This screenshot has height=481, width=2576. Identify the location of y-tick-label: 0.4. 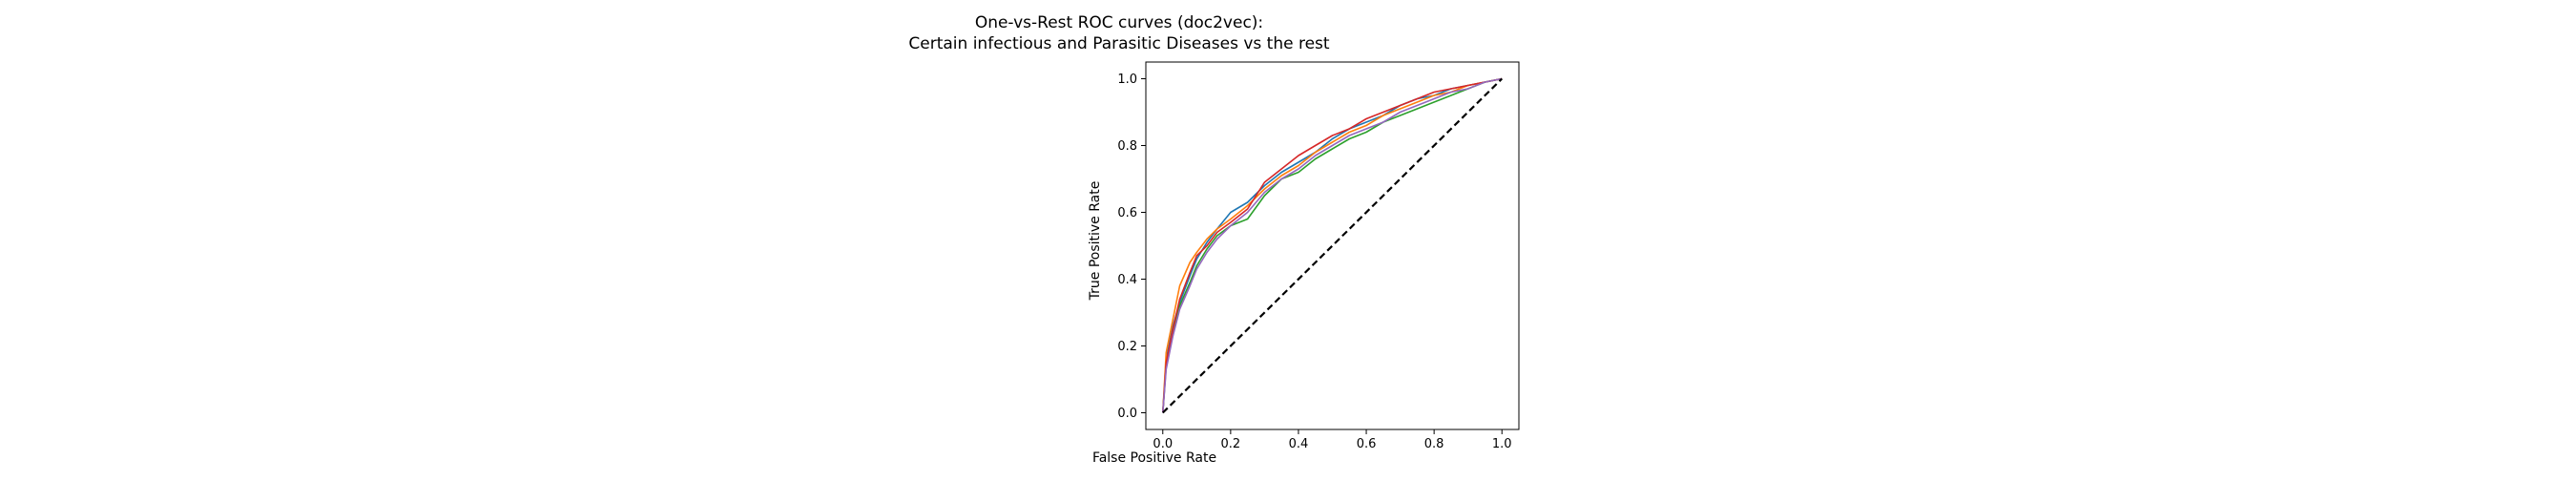
(1127, 280).